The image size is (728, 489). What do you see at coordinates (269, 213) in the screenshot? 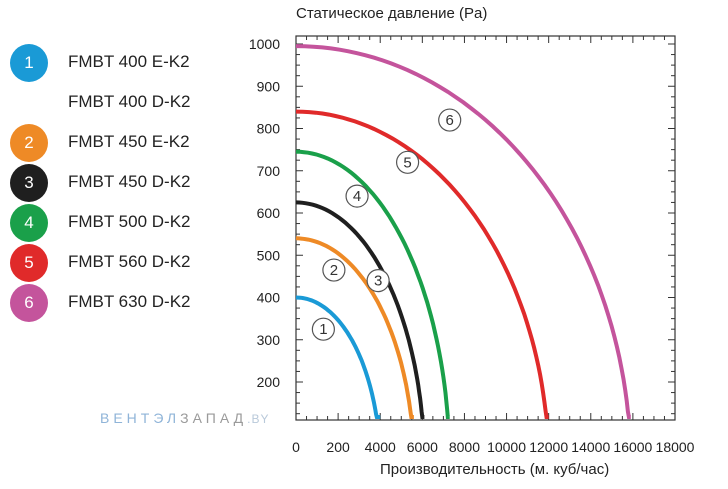
I see `y-tick-label: 600` at bounding box center [269, 213].